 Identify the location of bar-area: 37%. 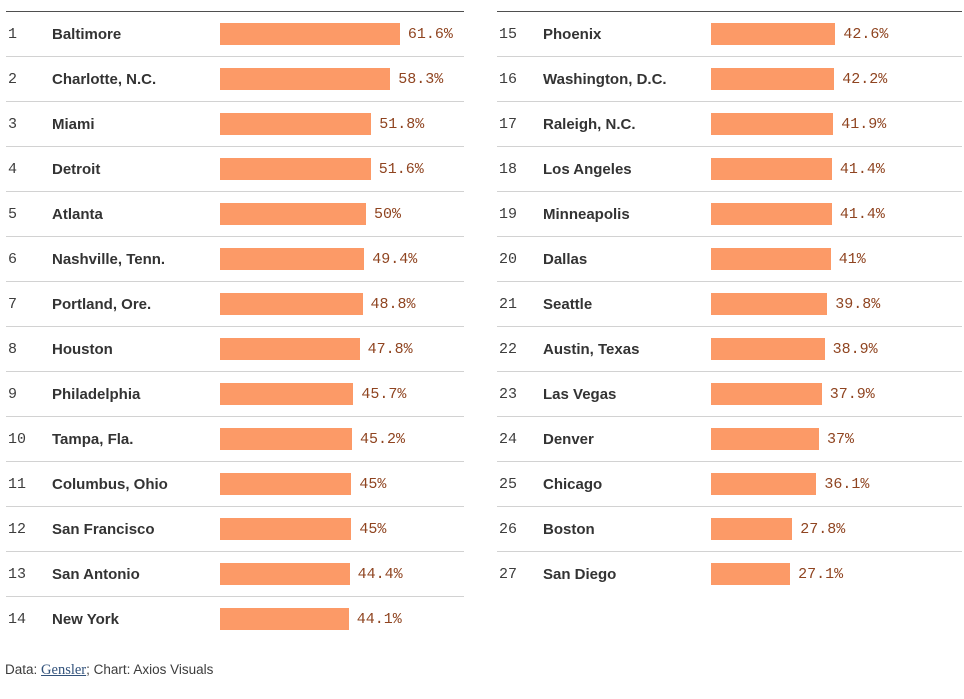
(836, 439).